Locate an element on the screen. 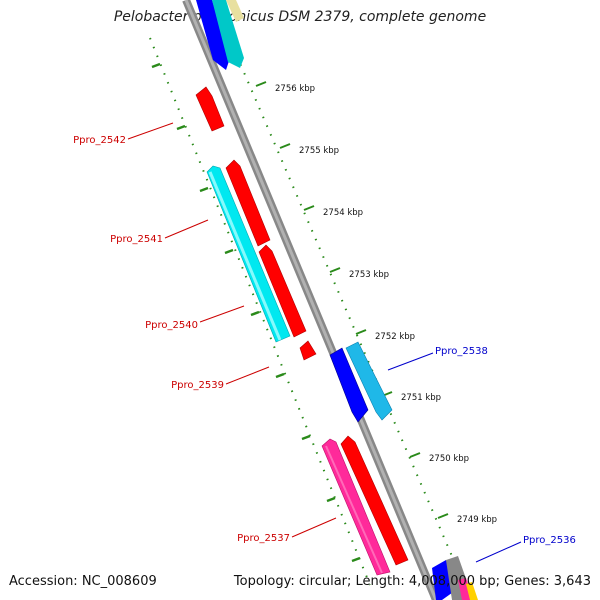 The width and height of the screenshot is (600, 600). gene-label-Ppro_2540: Ppro_2540 is located at coordinates (171, 325).